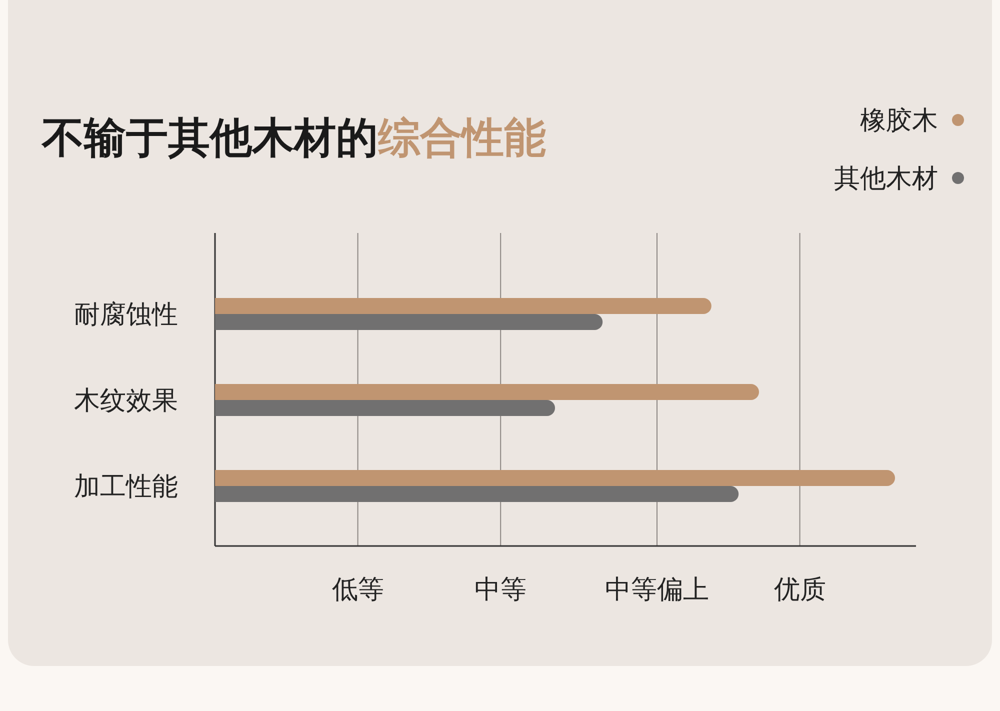  Describe the element at coordinates (899, 121) in the screenshot. I see `legend-label: 橡胶木` at that location.